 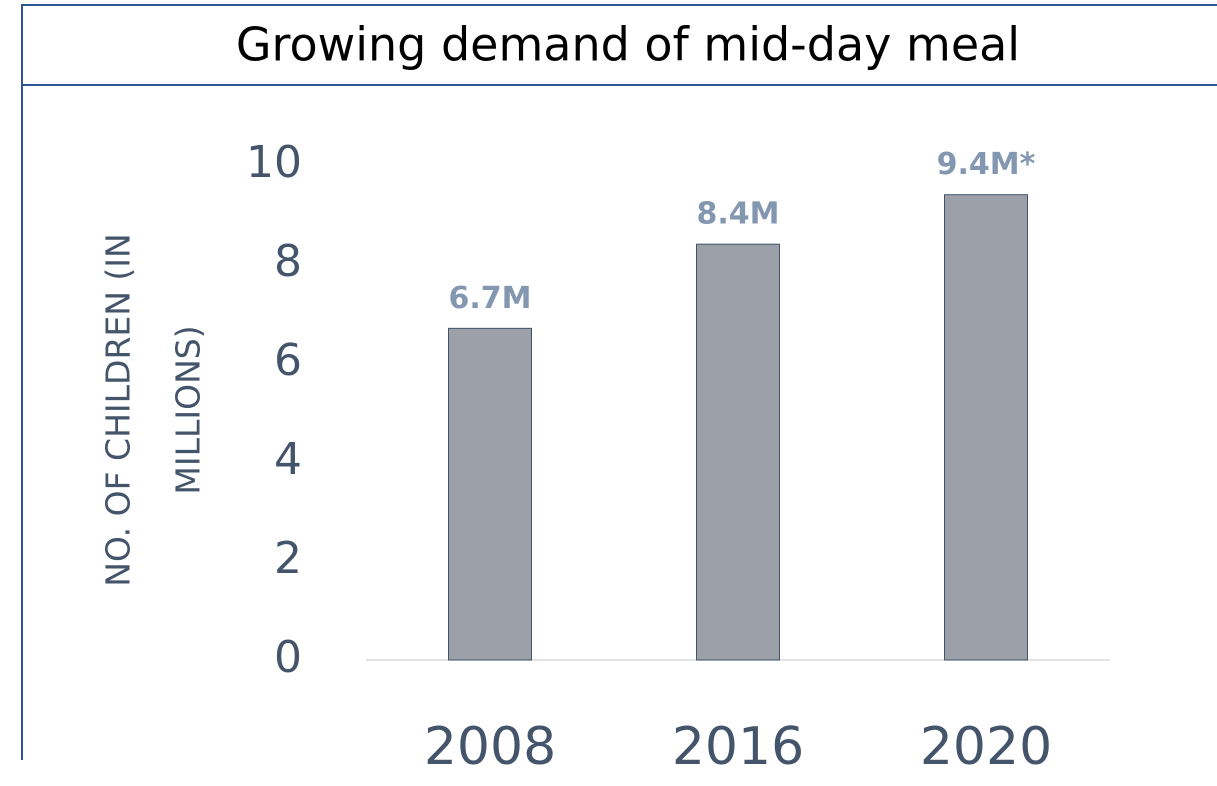 What do you see at coordinates (628, 45) in the screenshot?
I see `chart-title: Growing demand of mid-day meal` at bounding box center [628, 45].